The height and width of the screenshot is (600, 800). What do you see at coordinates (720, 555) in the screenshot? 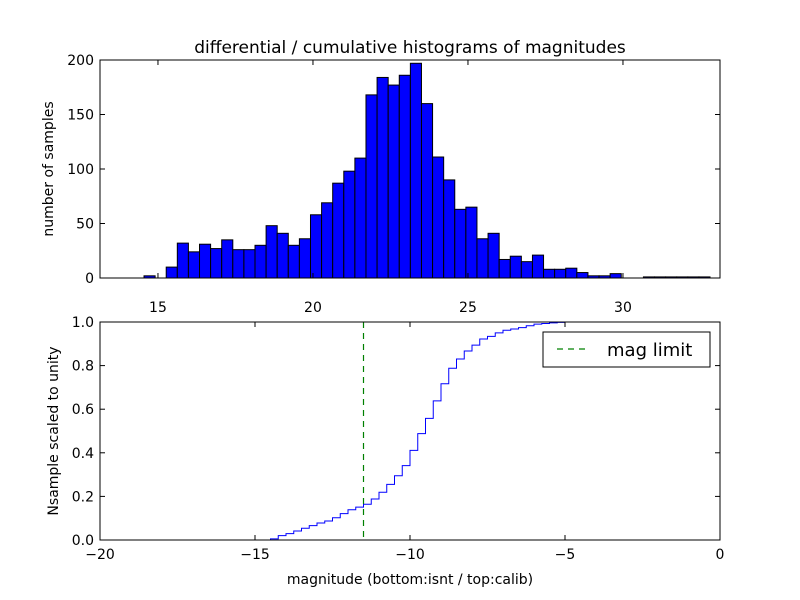
I see `x-tick-label: 0` at bounding box center [720, 555].